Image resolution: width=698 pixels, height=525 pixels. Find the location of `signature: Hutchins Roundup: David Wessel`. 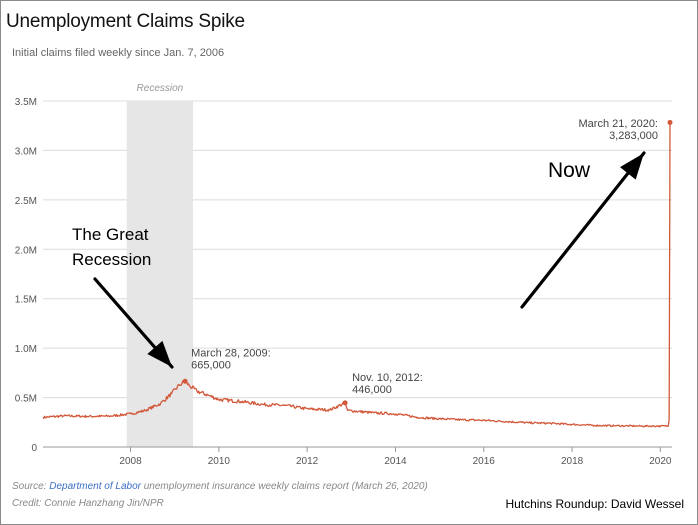

signature: Hutchins Roundup: David Wessel is located at coordinates (594, 504).